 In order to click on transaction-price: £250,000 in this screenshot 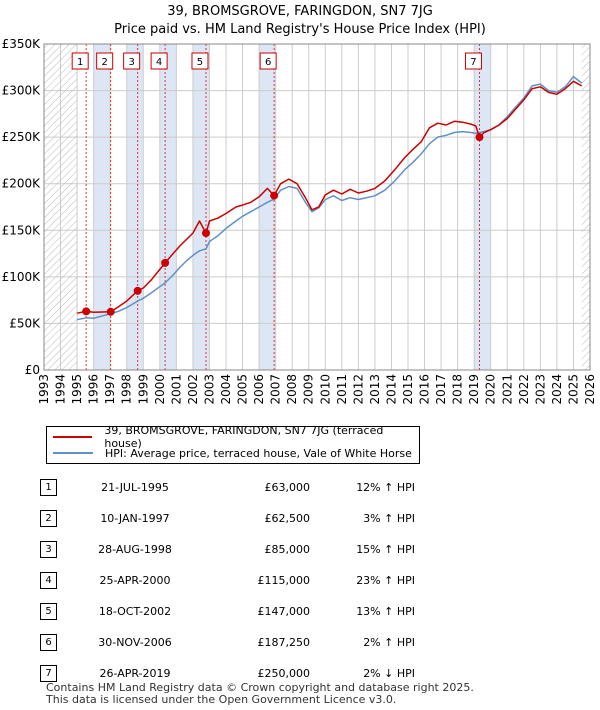, I will do `click(284, 673)`.